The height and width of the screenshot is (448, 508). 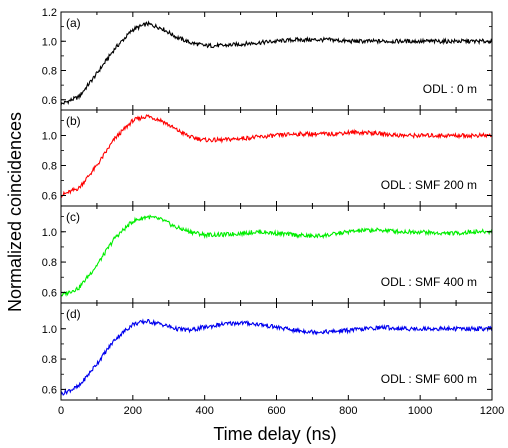 What do you see at coordinates (450, 89) in the screenshot?
I see `annotation-1: ODL : 0 m` at bounding box center [450, 89].